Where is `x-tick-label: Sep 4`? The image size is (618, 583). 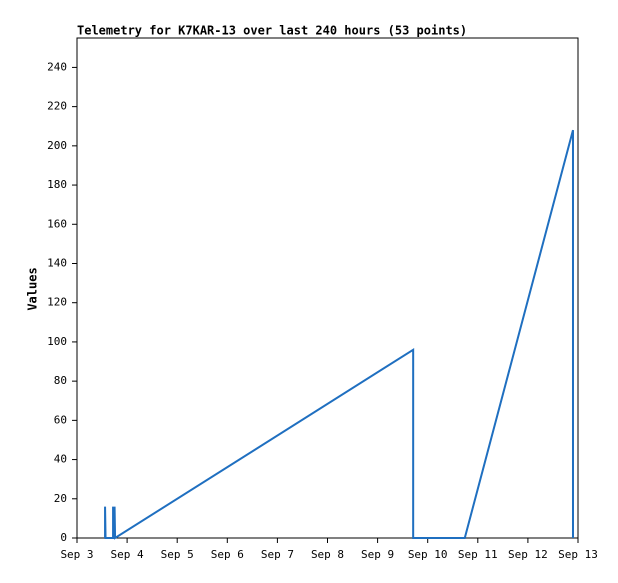 x-tick-label: Sep 4 is located at coordinates (127, 554).